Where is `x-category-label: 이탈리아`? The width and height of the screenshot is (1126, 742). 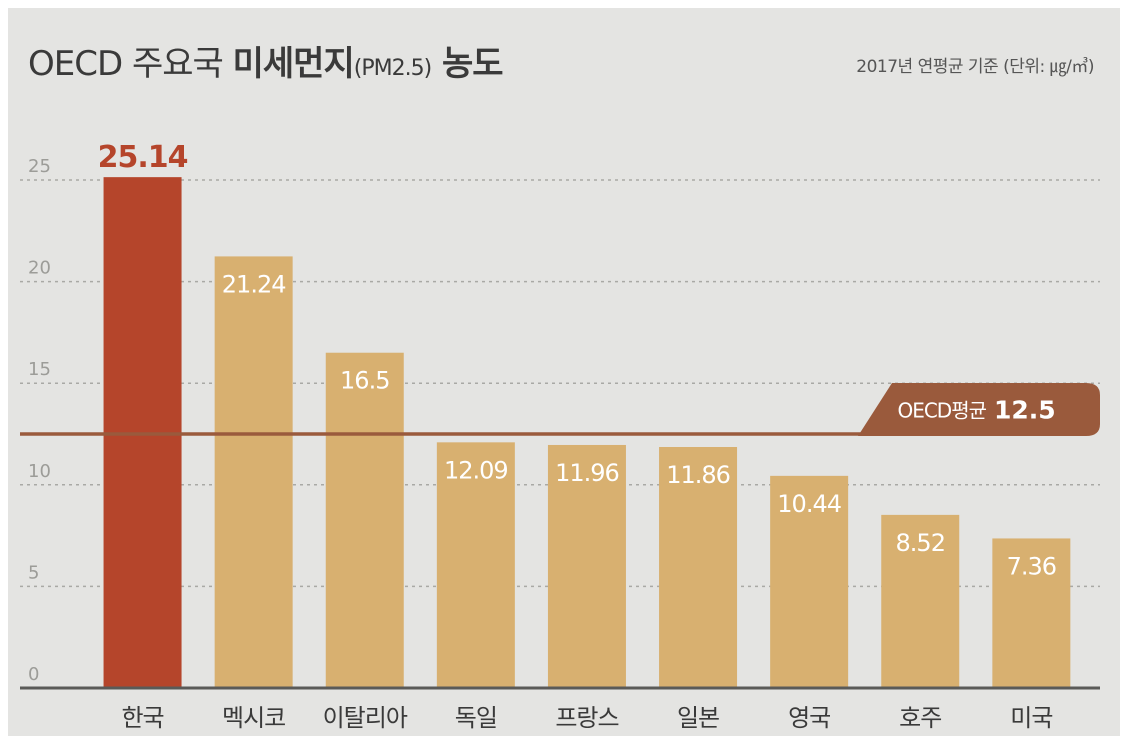
x-category-label: 이탈리아 is located at coordinates (365, 718).